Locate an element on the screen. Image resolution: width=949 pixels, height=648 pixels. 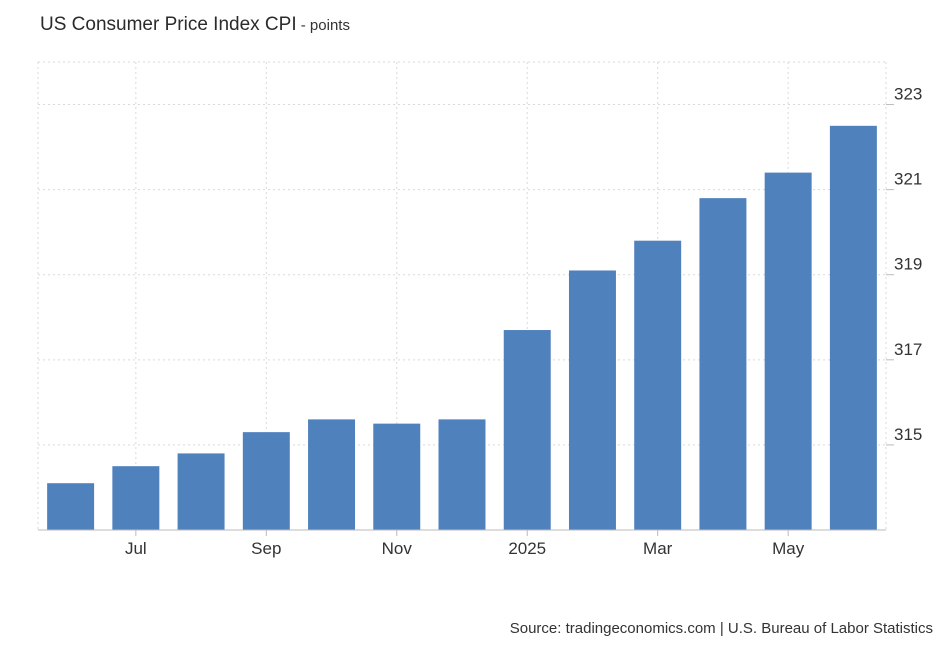
x-tick-label: Nov is located at coordinates (397, 548).